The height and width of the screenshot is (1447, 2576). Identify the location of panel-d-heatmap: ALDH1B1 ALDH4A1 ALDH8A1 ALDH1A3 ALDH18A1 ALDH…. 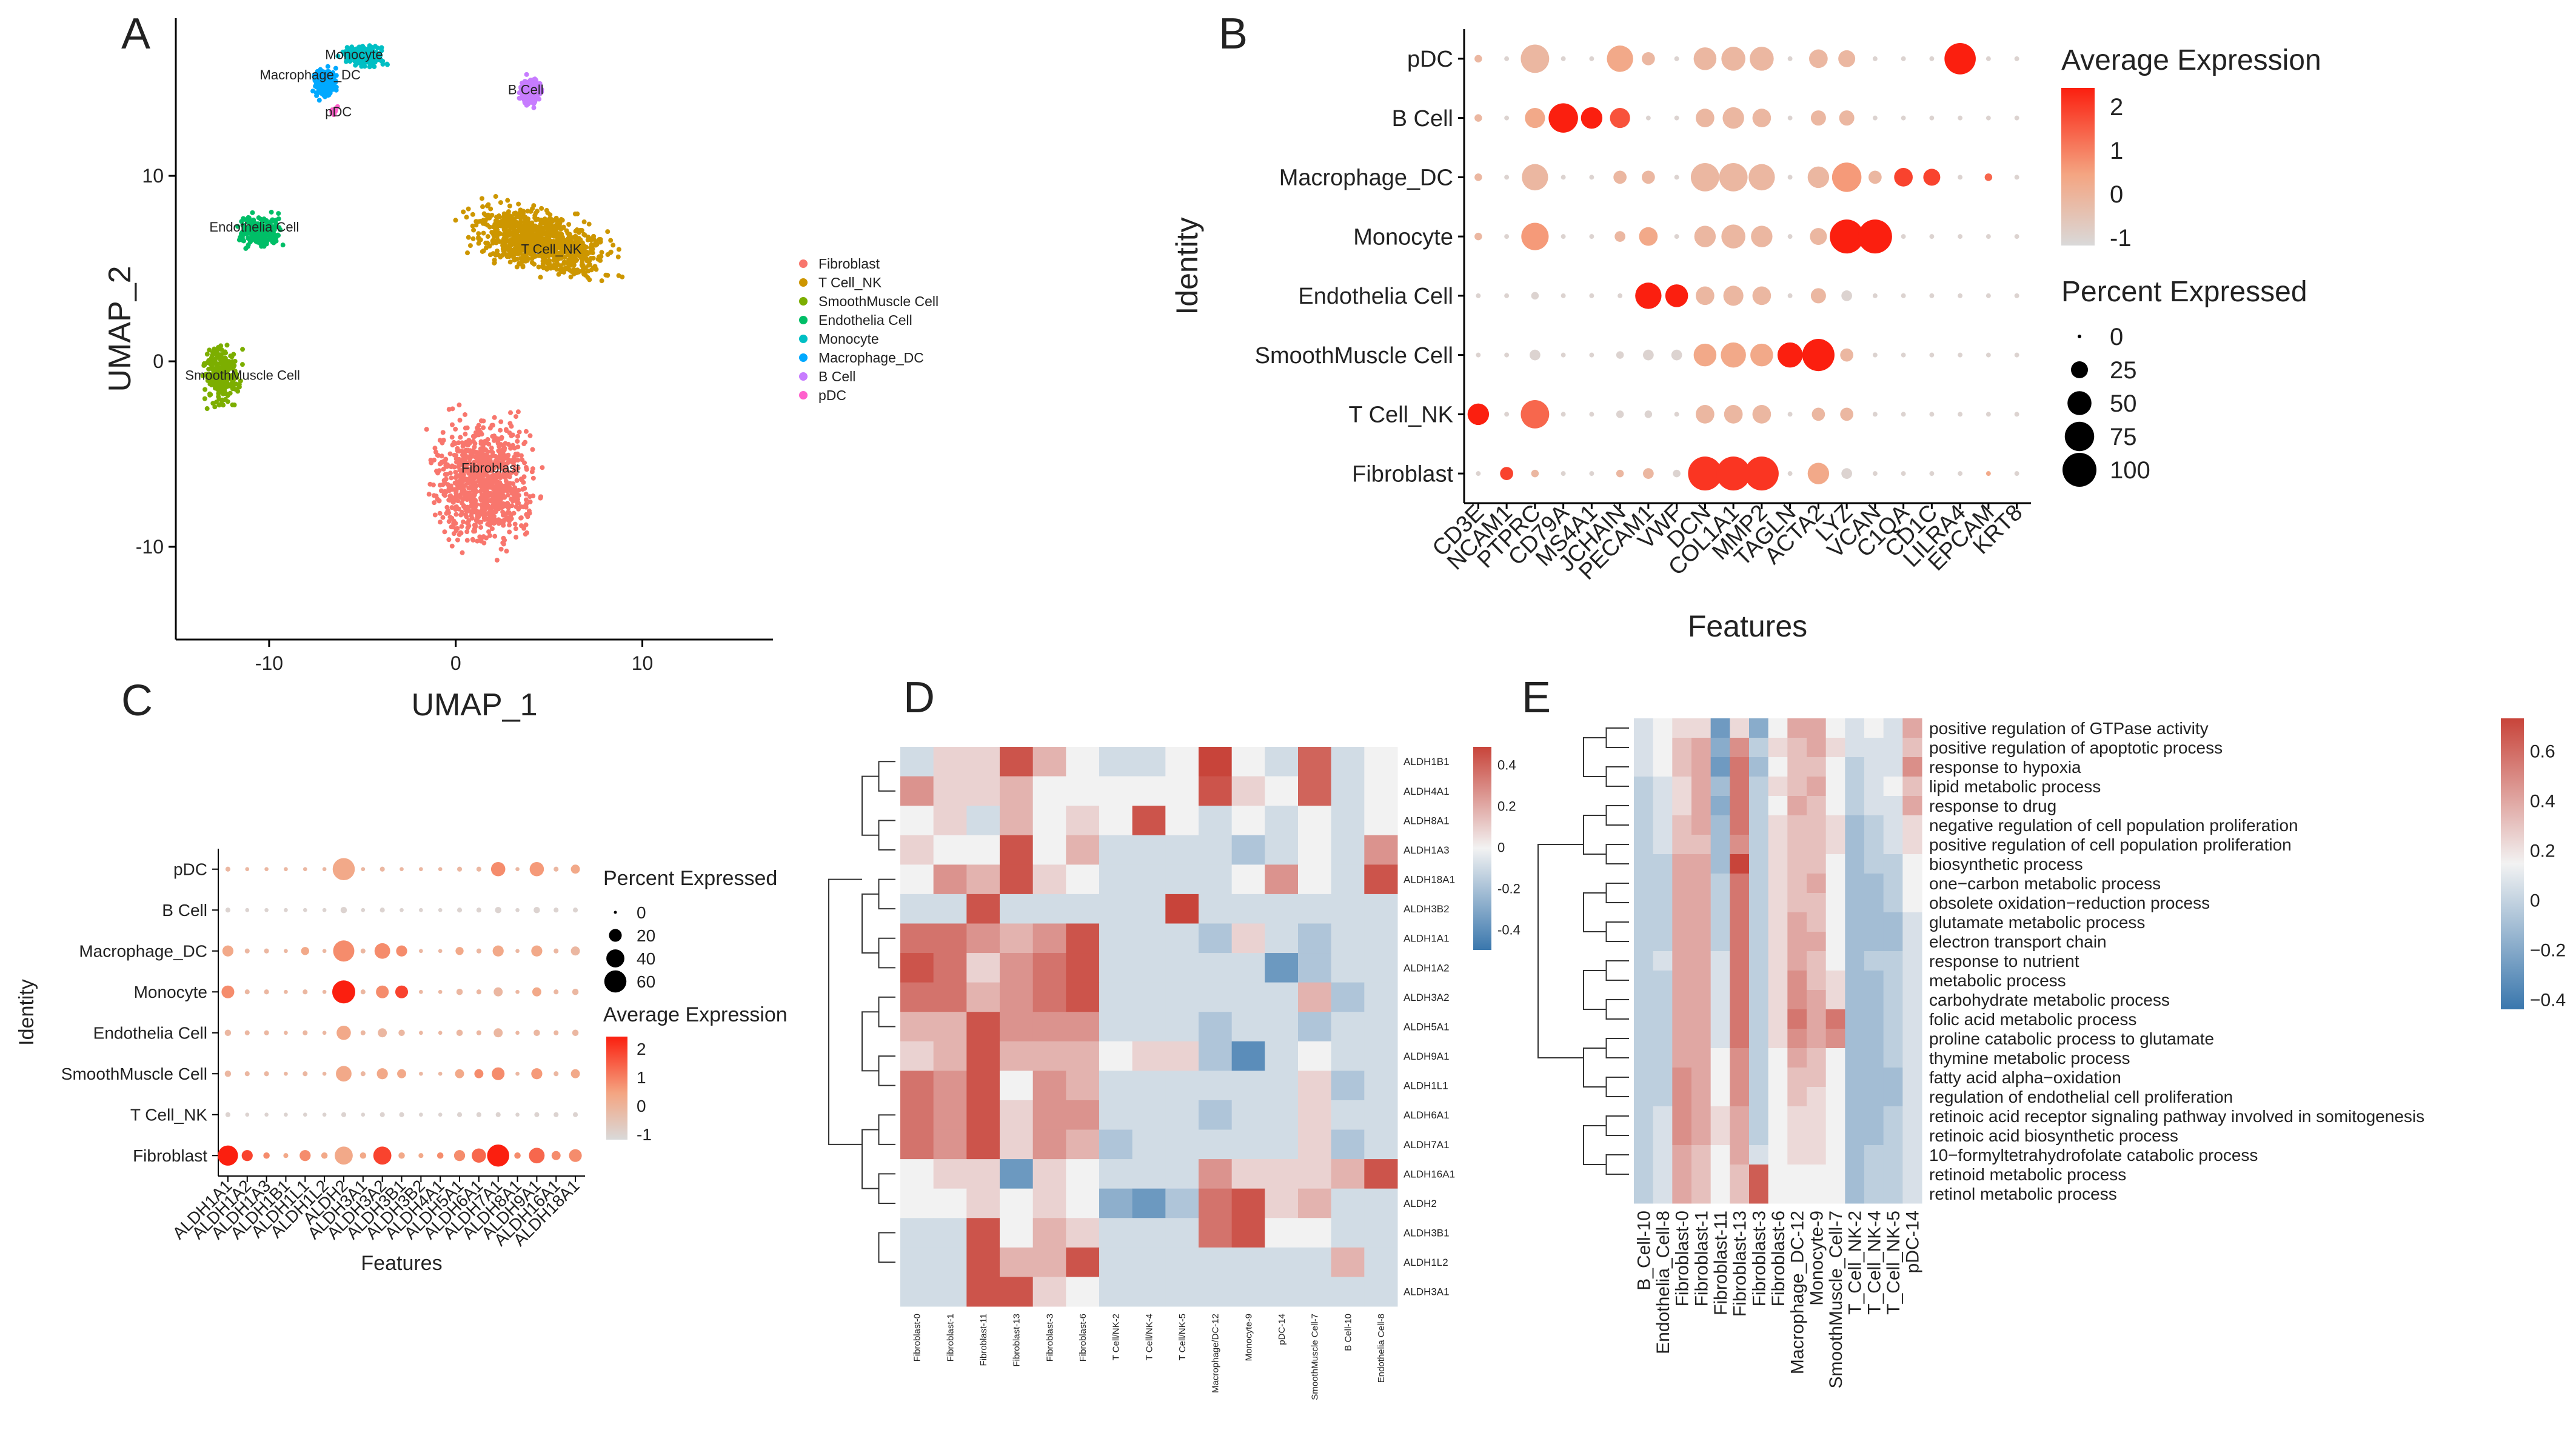
(1174, 1073).